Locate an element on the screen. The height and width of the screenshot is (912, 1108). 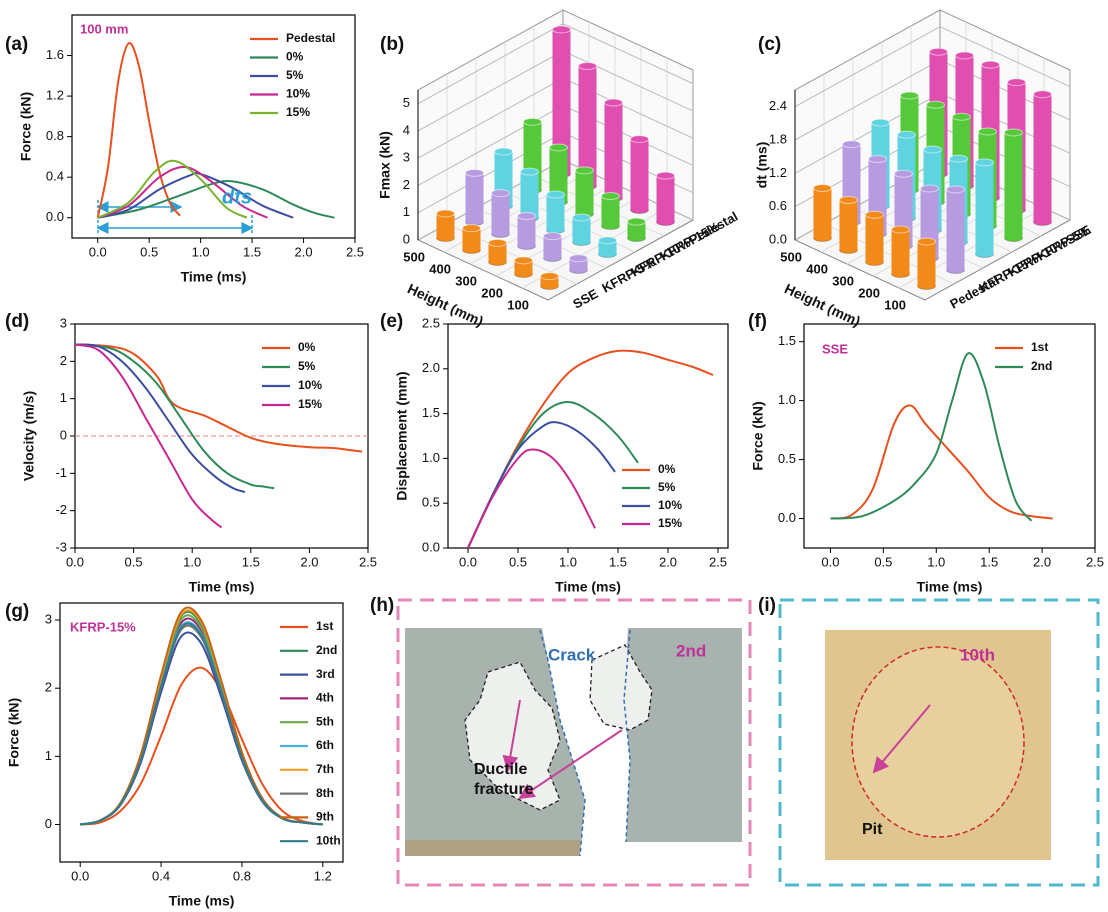
y-tick-label: 1.0 is located at coordinates (787, 399).